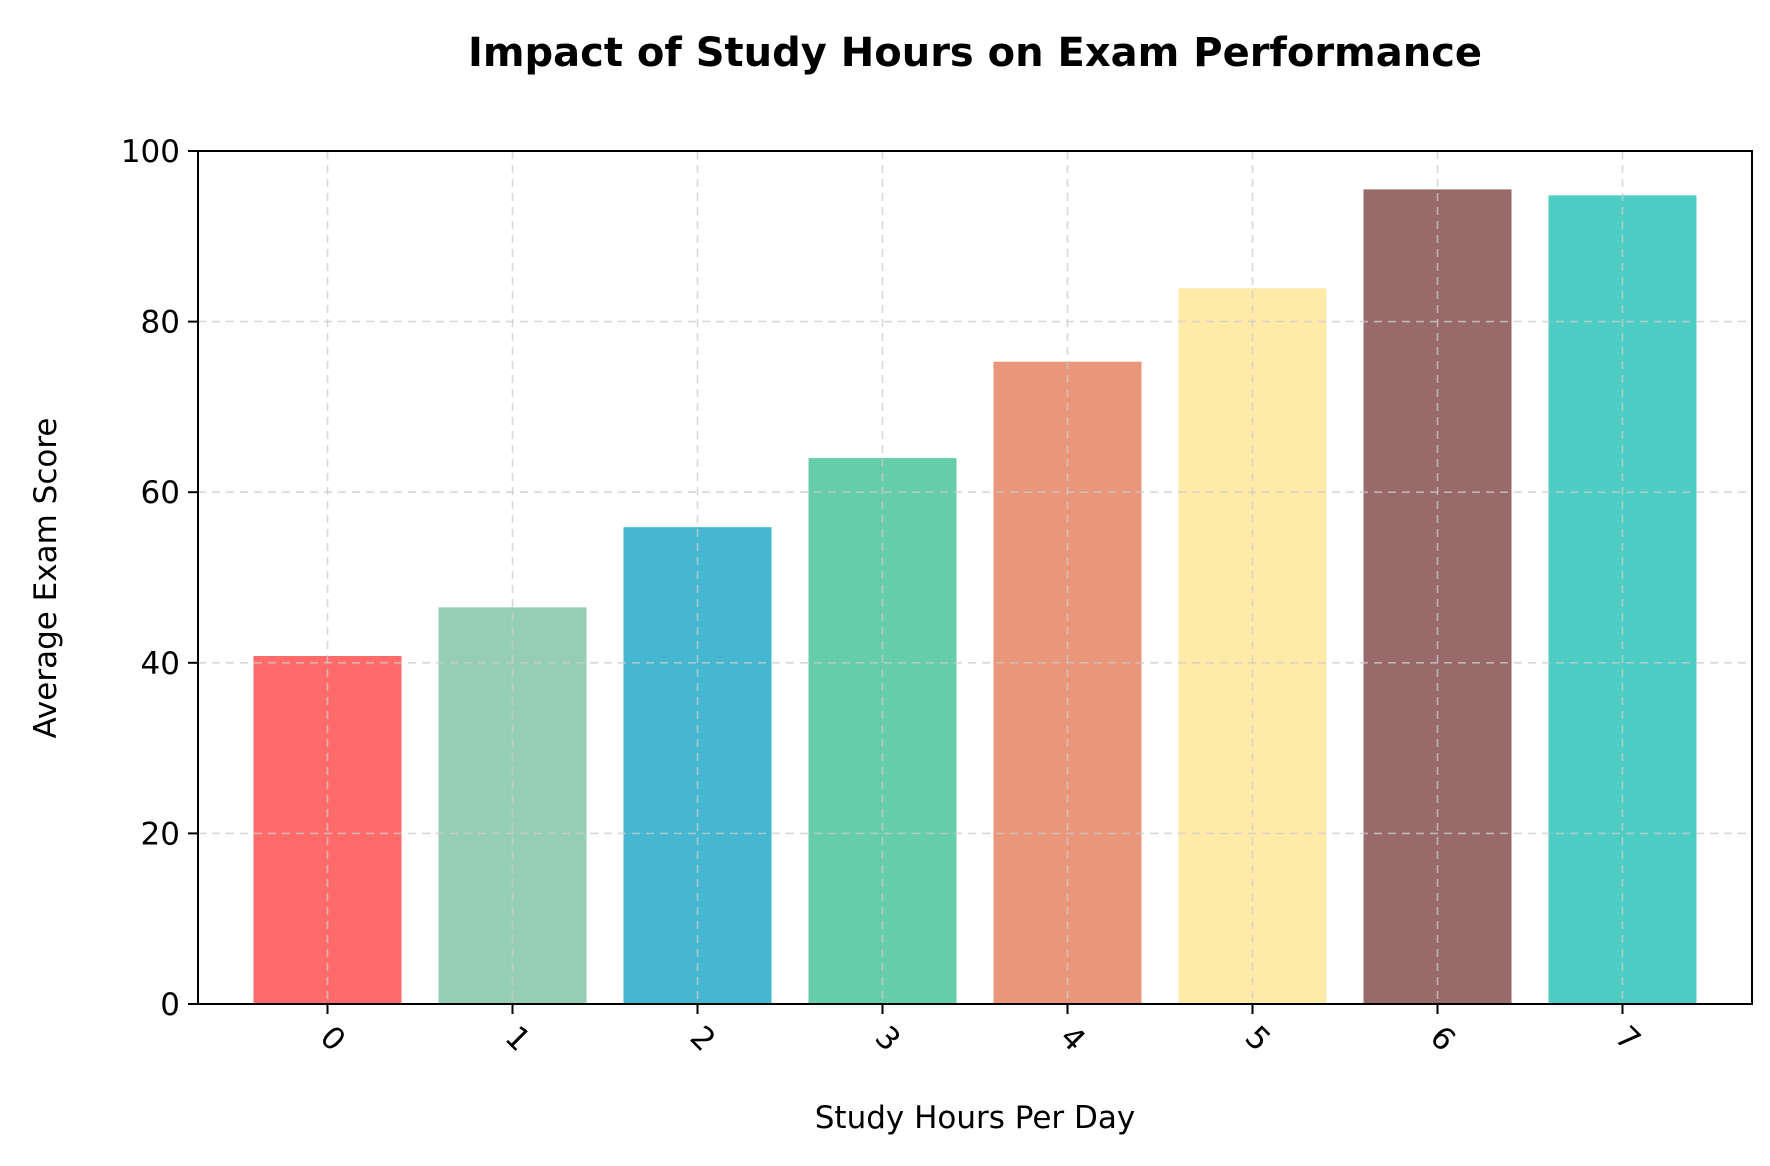 The height and width of the screenshot is (1166, 1770). What do you see at coordinates (160, 664) in the screenshot?
I see `y-tick-label: 40` at bounding box center [160, 664].